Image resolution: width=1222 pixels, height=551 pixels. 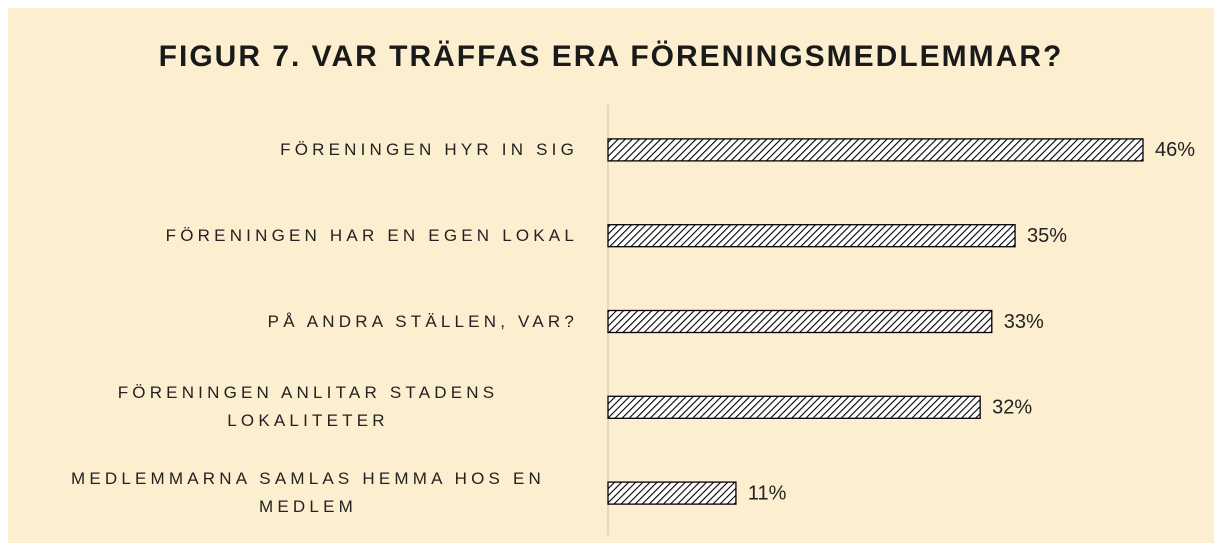 What do you see at coordinates (308, 493) in the screenshot?
I see `category-label: MEDLEMMARNA SAMLAS HEMMA HOS EN MEDLEM` at bounding box center [308, 493].